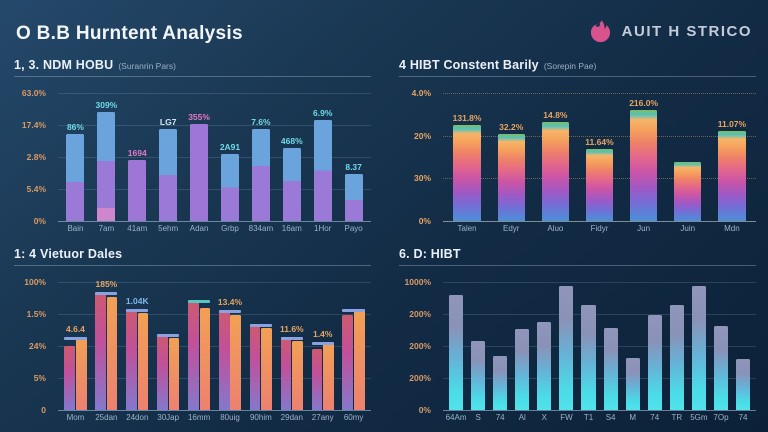 The height and width of the screenshot is (432, 768). Describe the element at coordinates (732, 124) in the screenshot. I see `bar-value-label: 11.07%` at that location.